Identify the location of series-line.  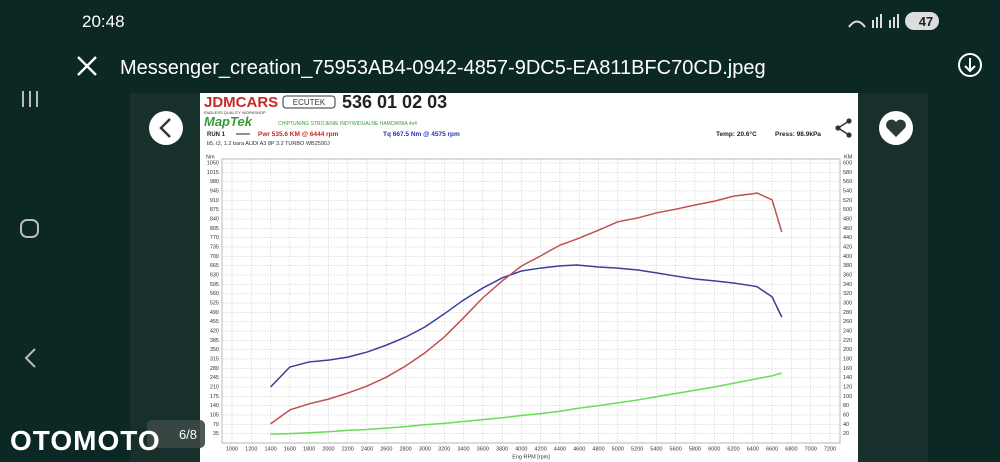
(526, 403).